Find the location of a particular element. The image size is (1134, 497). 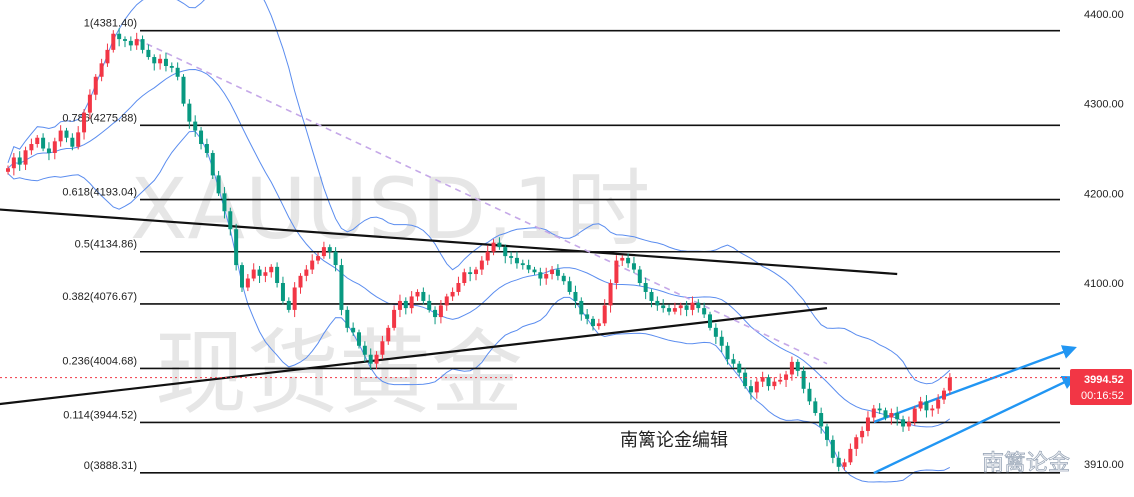

price-axis-tick-label: 4200.00 is located at coordinates (1104, 194).